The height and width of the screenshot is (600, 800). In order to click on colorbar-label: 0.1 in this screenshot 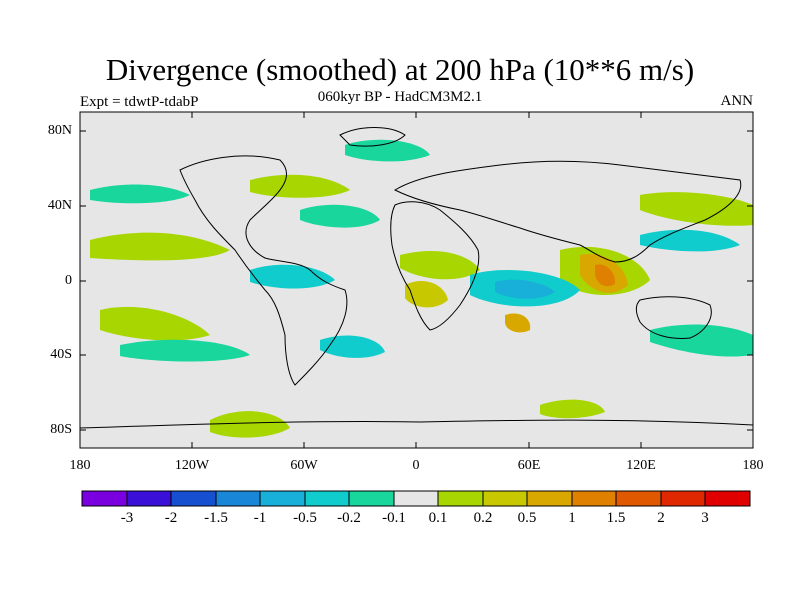, I will do `click(438, 518)`.